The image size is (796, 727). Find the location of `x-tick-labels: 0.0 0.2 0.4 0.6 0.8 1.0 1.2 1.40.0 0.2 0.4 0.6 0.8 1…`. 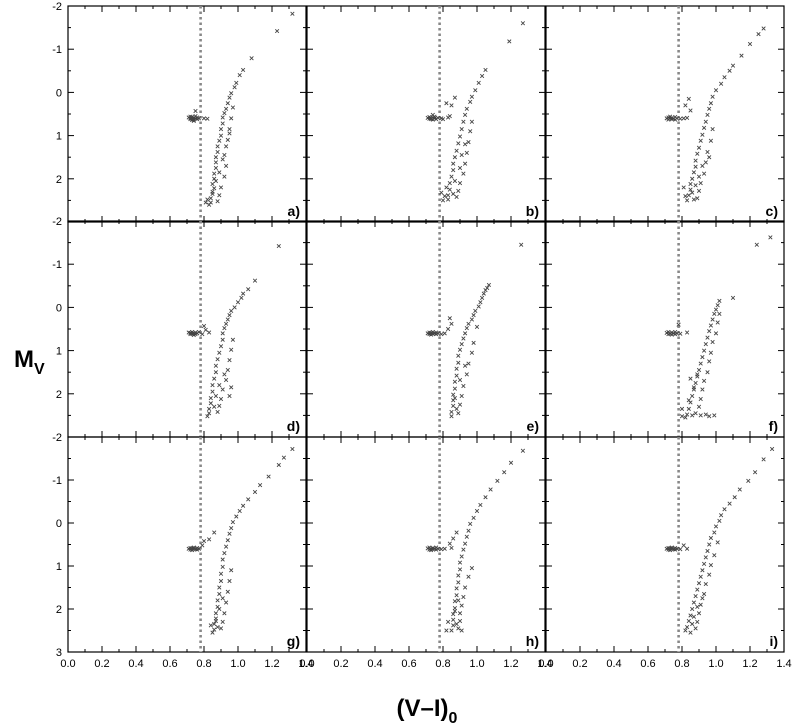

x-tick-labels: 0.0 0.2 0.4 0.6 0.8 1.0 1.2 1.40.0 0.2 0.4 0.6 0.8 1… is located at coordinates (425, 664).